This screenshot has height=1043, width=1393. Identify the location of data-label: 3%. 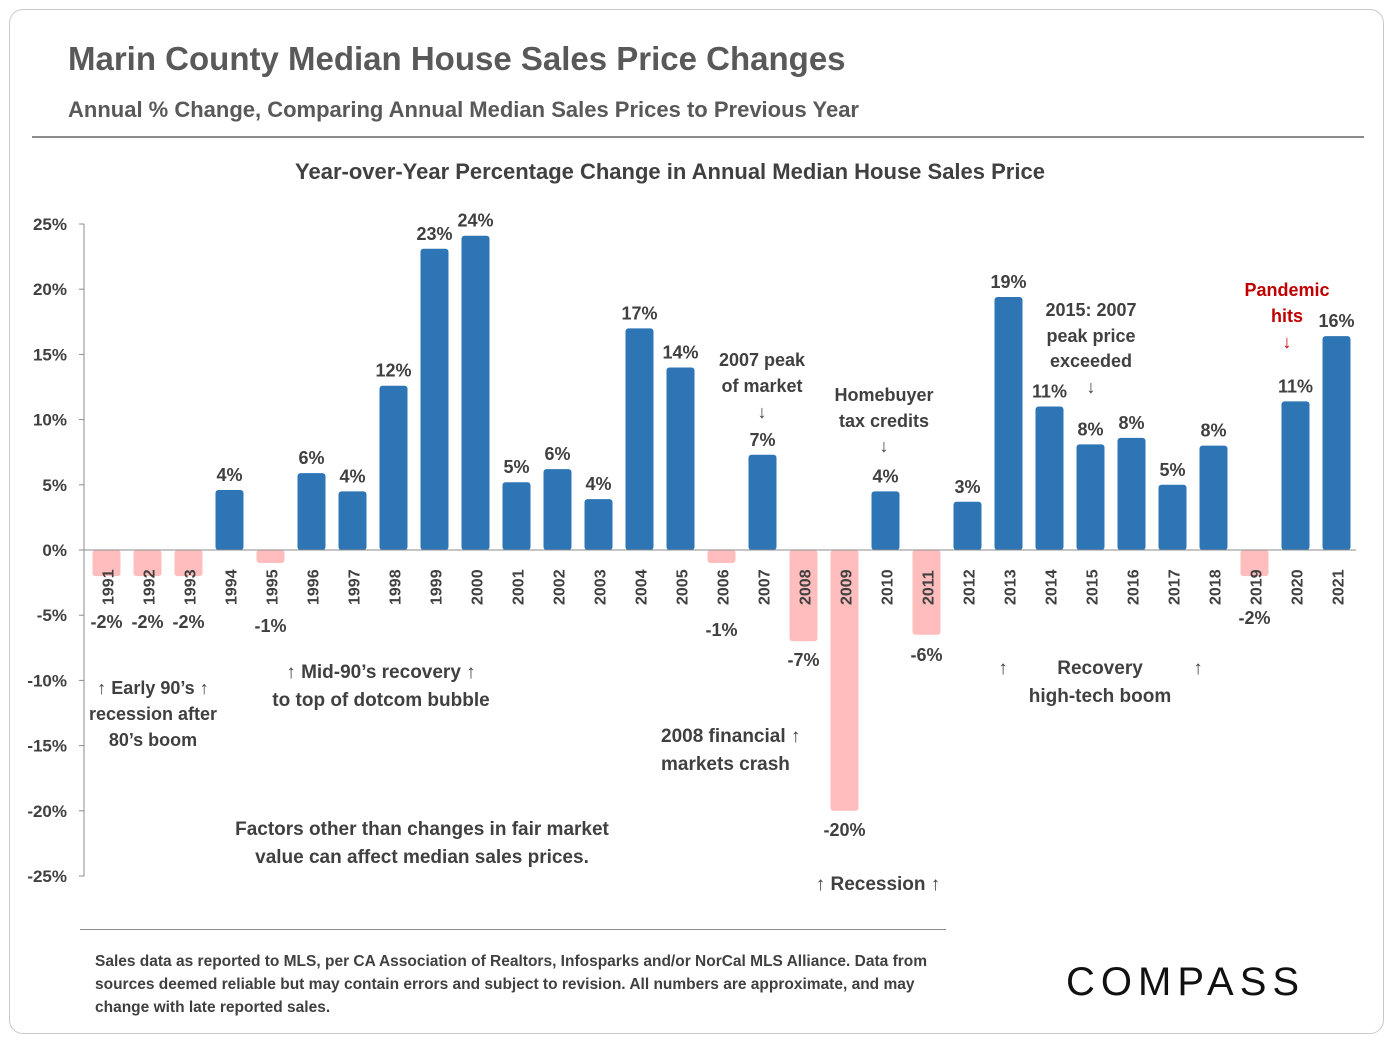
(967, 487).